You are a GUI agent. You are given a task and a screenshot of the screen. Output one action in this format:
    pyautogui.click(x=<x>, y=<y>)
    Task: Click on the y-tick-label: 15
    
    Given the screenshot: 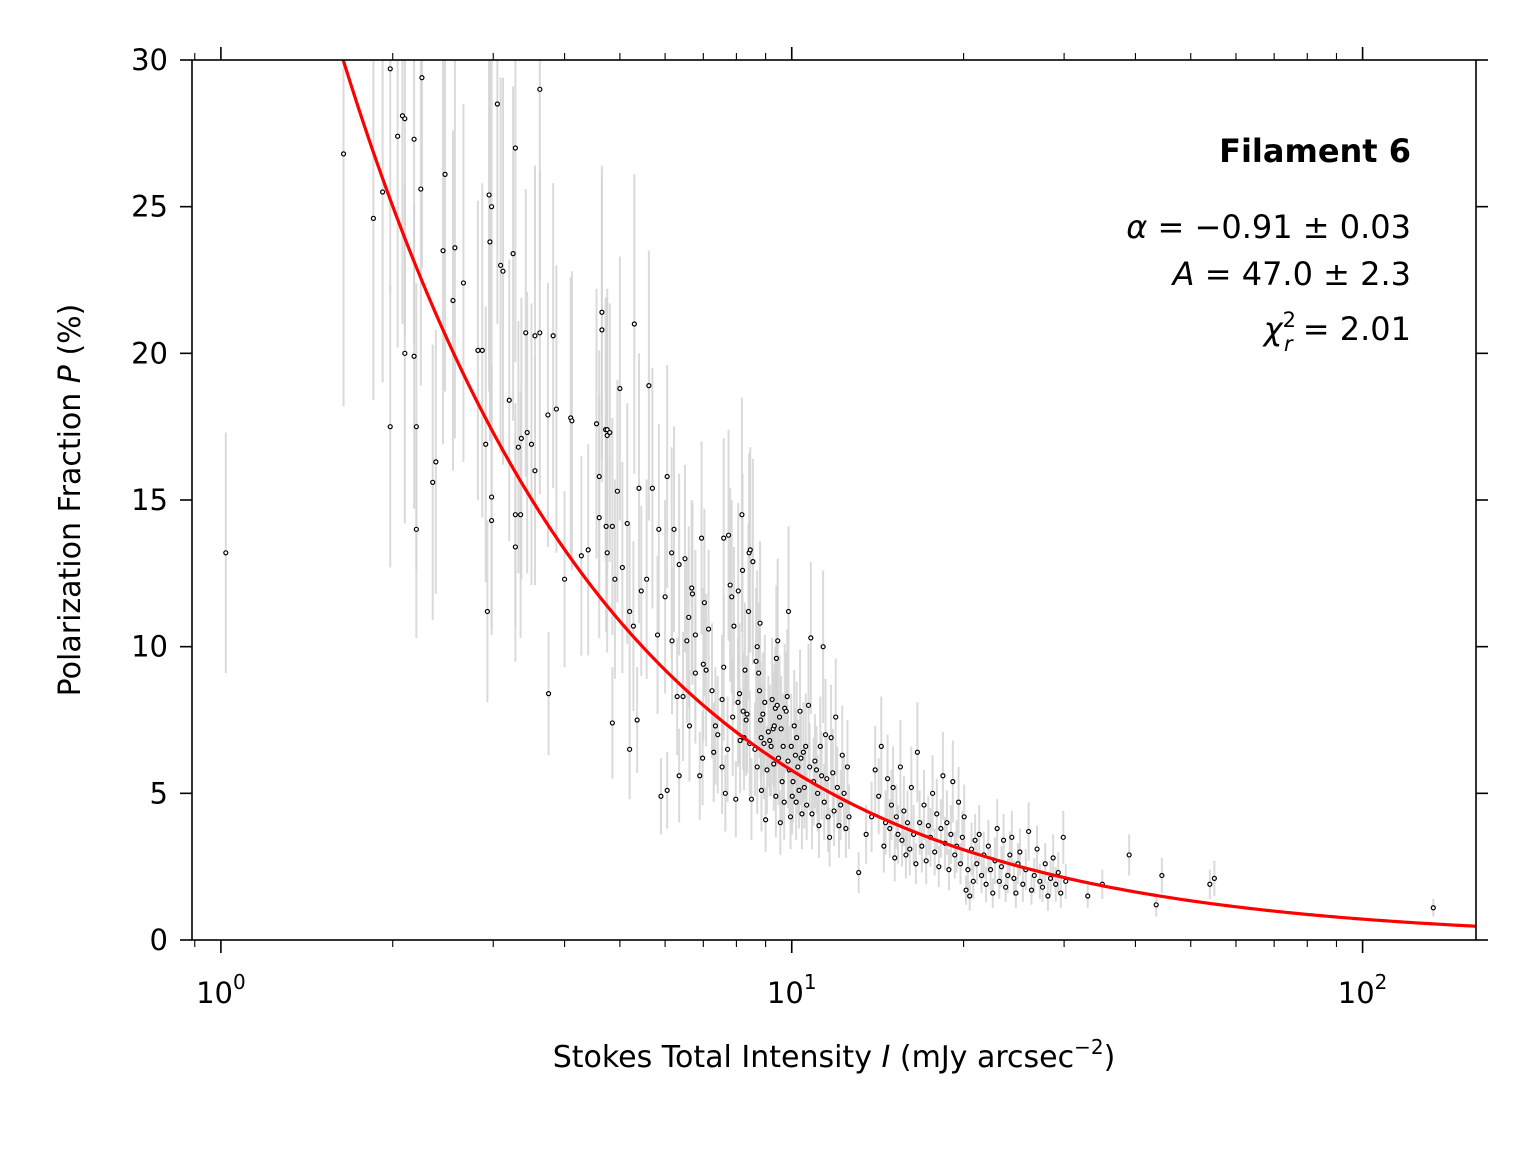 What is the action you would take?
    pyautogui.click(x=149, y=500)
    